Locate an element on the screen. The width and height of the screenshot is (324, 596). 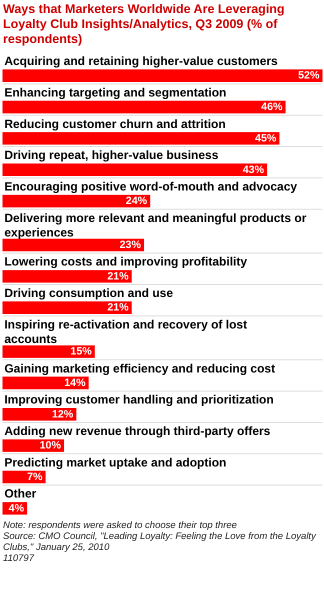
data-label: 14% is located at coordinates (75, 383).